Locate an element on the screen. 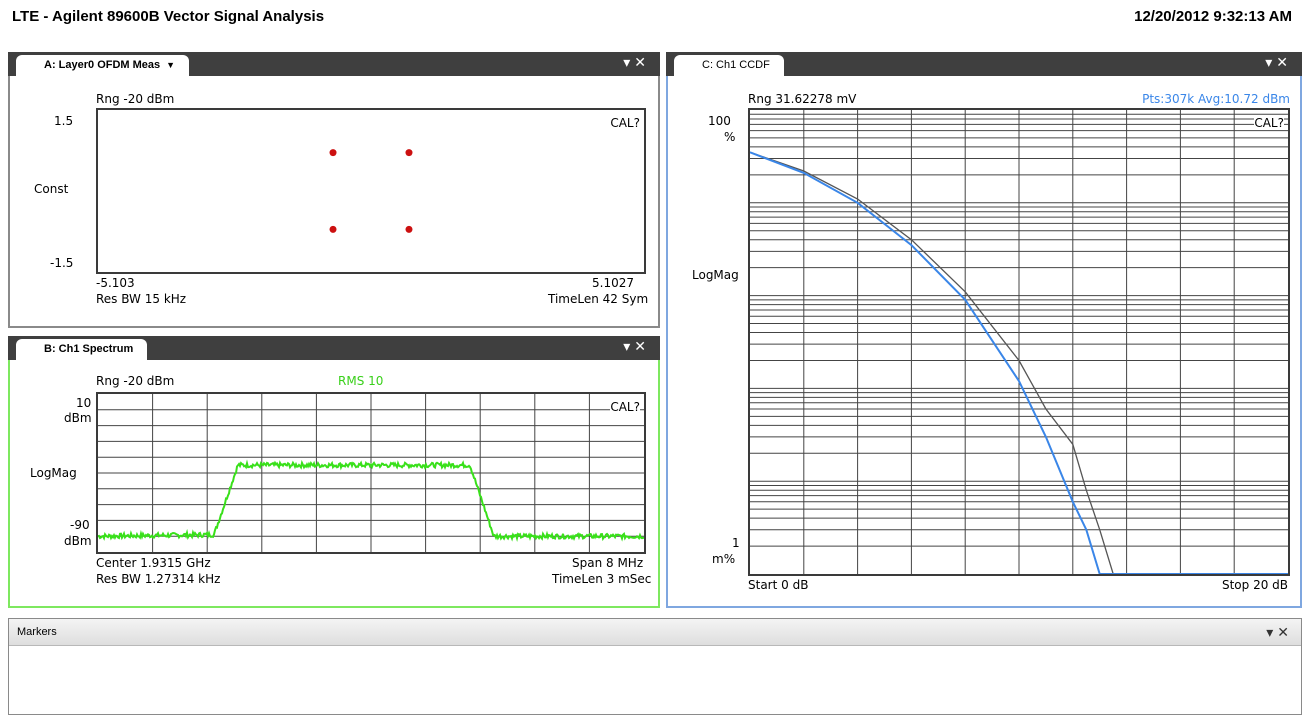 The height and width of the screenshot is (718, 1306). markers-window-buttons: ▾✕ is located at coordinates (1279, 632).